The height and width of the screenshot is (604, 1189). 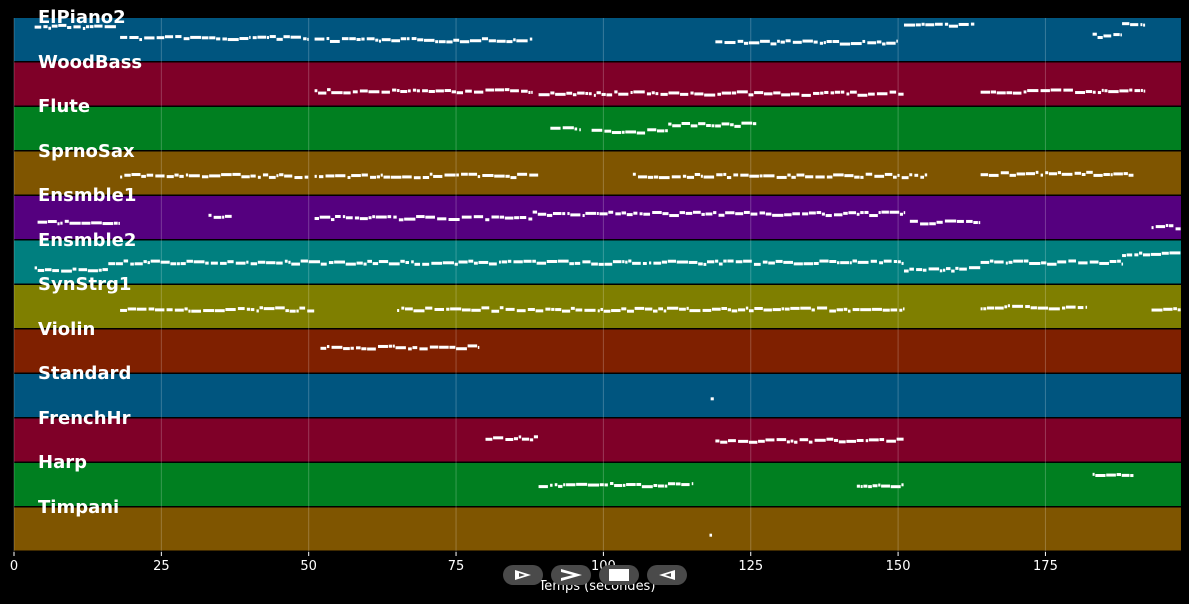 I want to click on stop-button, so click(x=619, y=575).